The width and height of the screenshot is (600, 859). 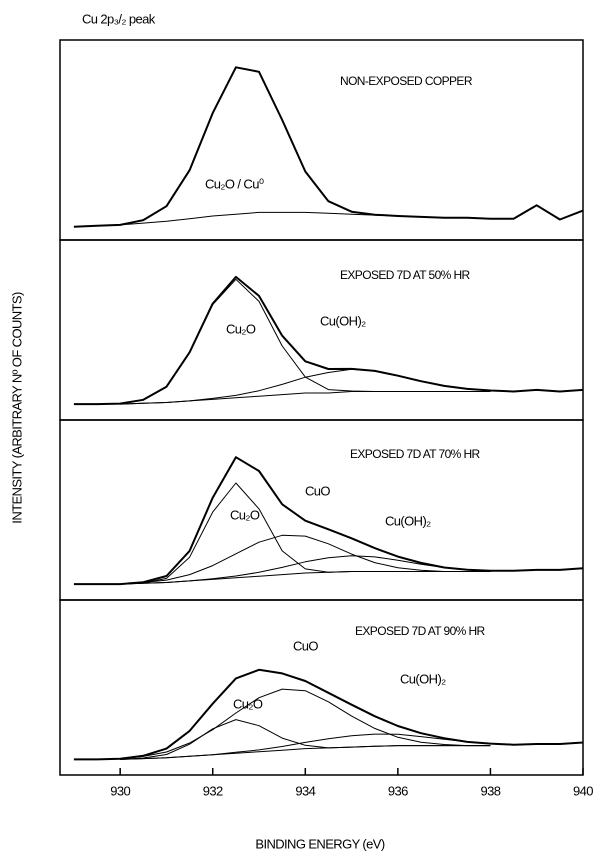 What do you see at coordinates (120, 790) in the screenshot?
I see `x-tick-label: 930` at bounding box center [120, 790].